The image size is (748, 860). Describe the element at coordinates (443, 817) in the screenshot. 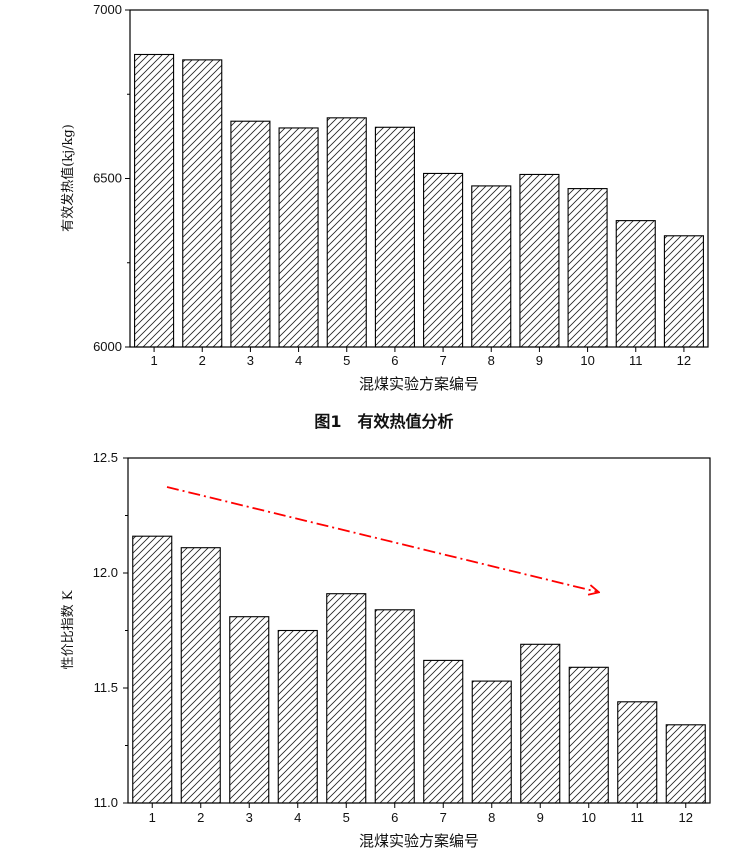

I see `chart-2-x-tick-label: 7` at that location.